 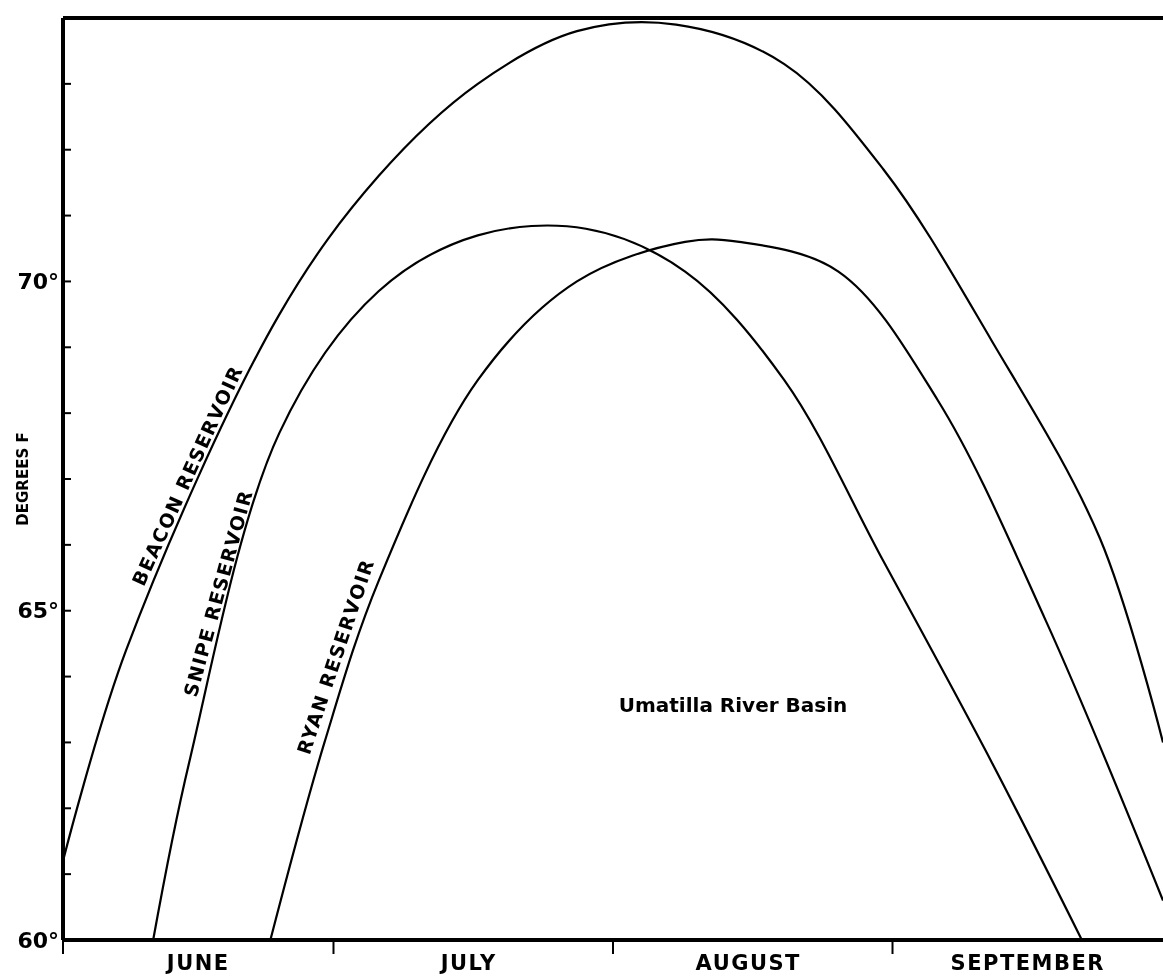 What do you see at coordinates (467, 963) in the screenshot?
I see `x-tick-label: JULY` at bounding box center [467, 963].